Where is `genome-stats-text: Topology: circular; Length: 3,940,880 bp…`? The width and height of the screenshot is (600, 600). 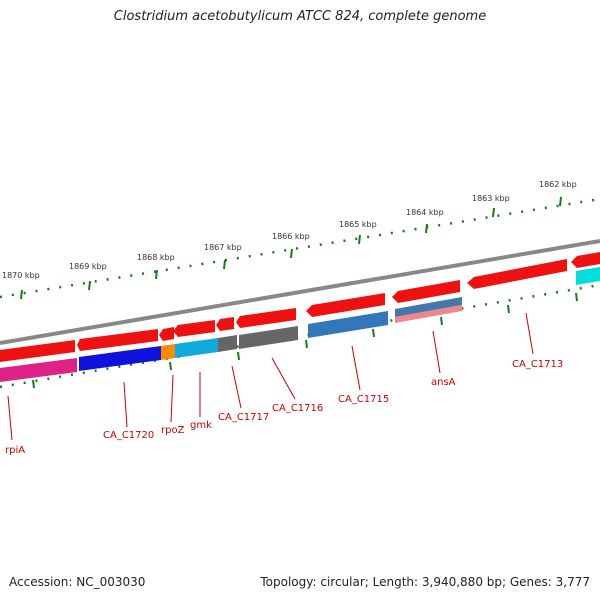 genome-stats-text: Topology: circular; Length: 3,940,880 bp… is located at coordinates (425, 582).